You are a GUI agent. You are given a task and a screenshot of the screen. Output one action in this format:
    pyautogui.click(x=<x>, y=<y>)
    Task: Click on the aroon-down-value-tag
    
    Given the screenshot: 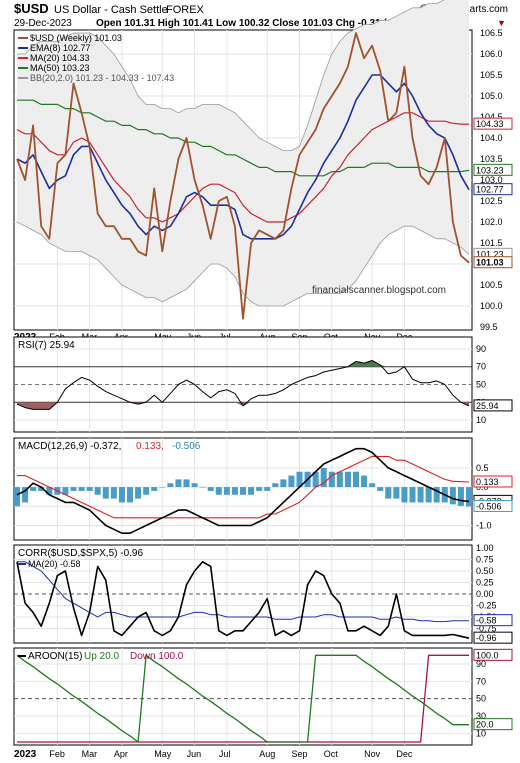 What is the action you would take?
    pyautogui.click(x=493, y=654)
    